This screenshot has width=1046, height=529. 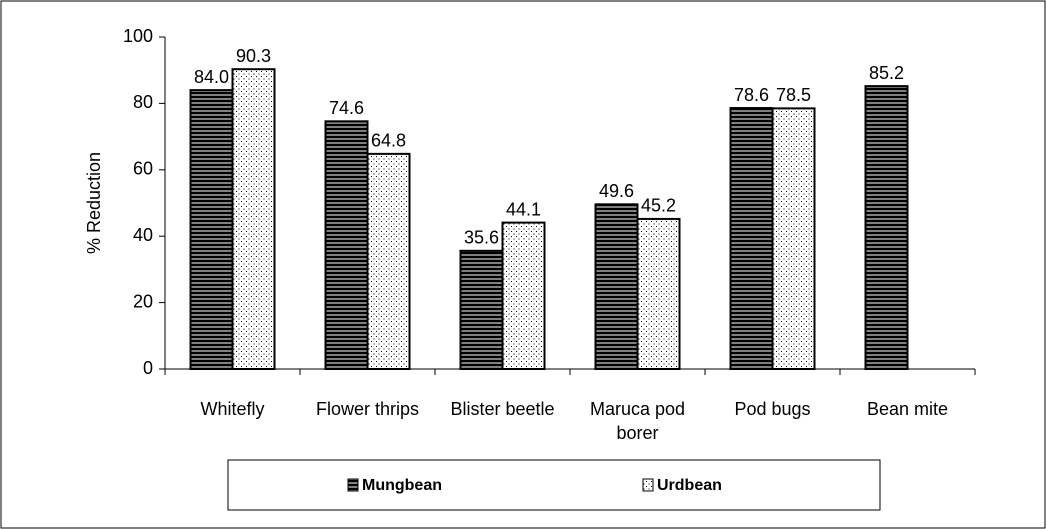 I want to click on legend-box, so click(x=554, y=485).